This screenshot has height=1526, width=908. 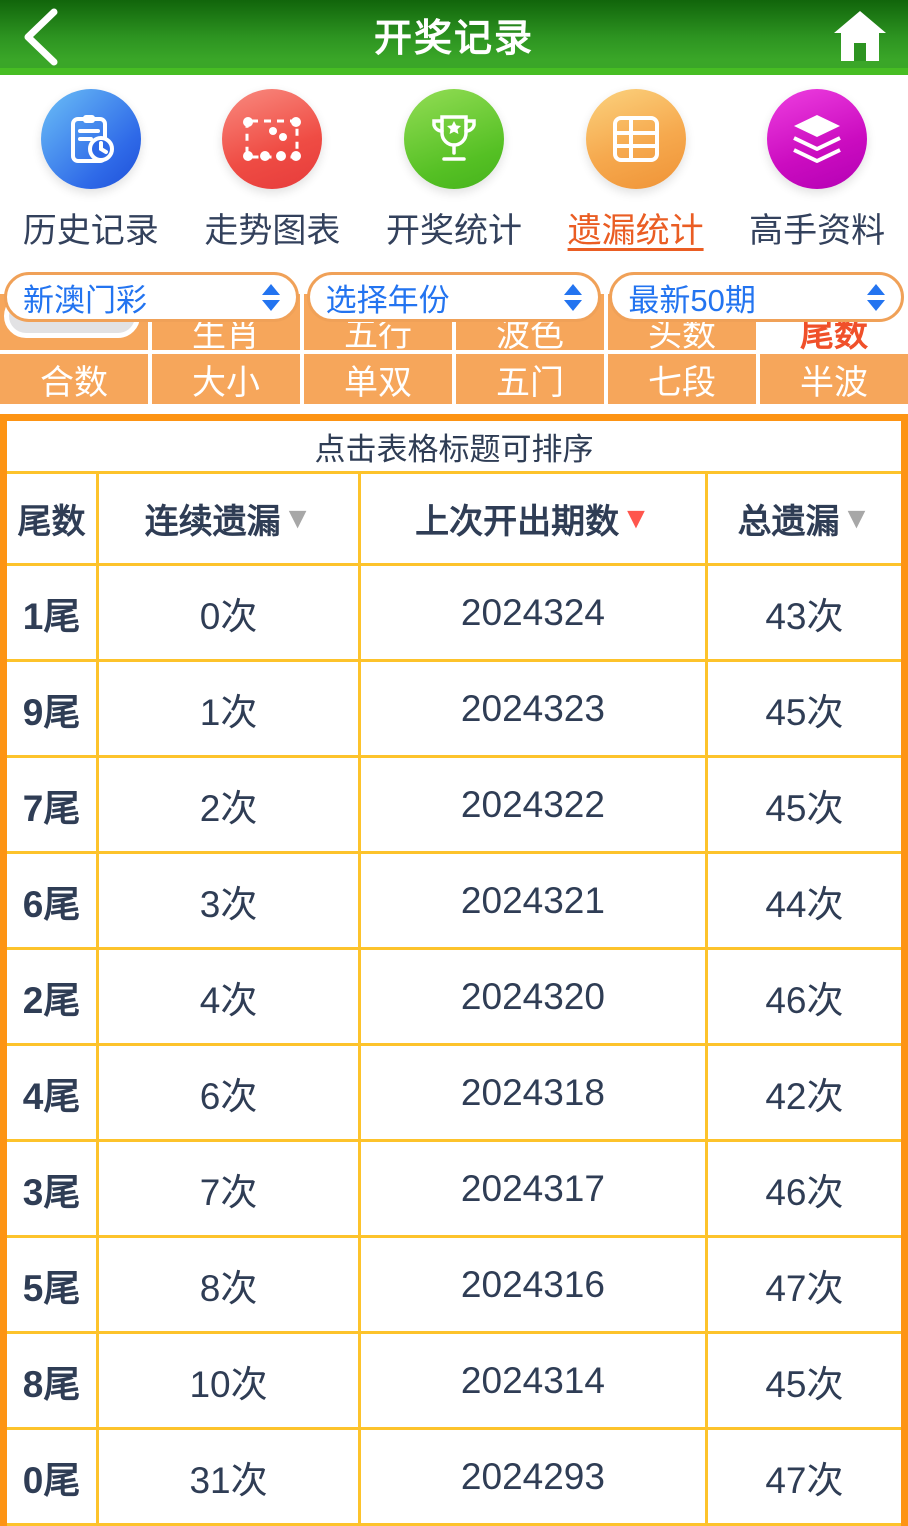 I want to click on app-bar: 开奖记录, so click(x=454, y=37).